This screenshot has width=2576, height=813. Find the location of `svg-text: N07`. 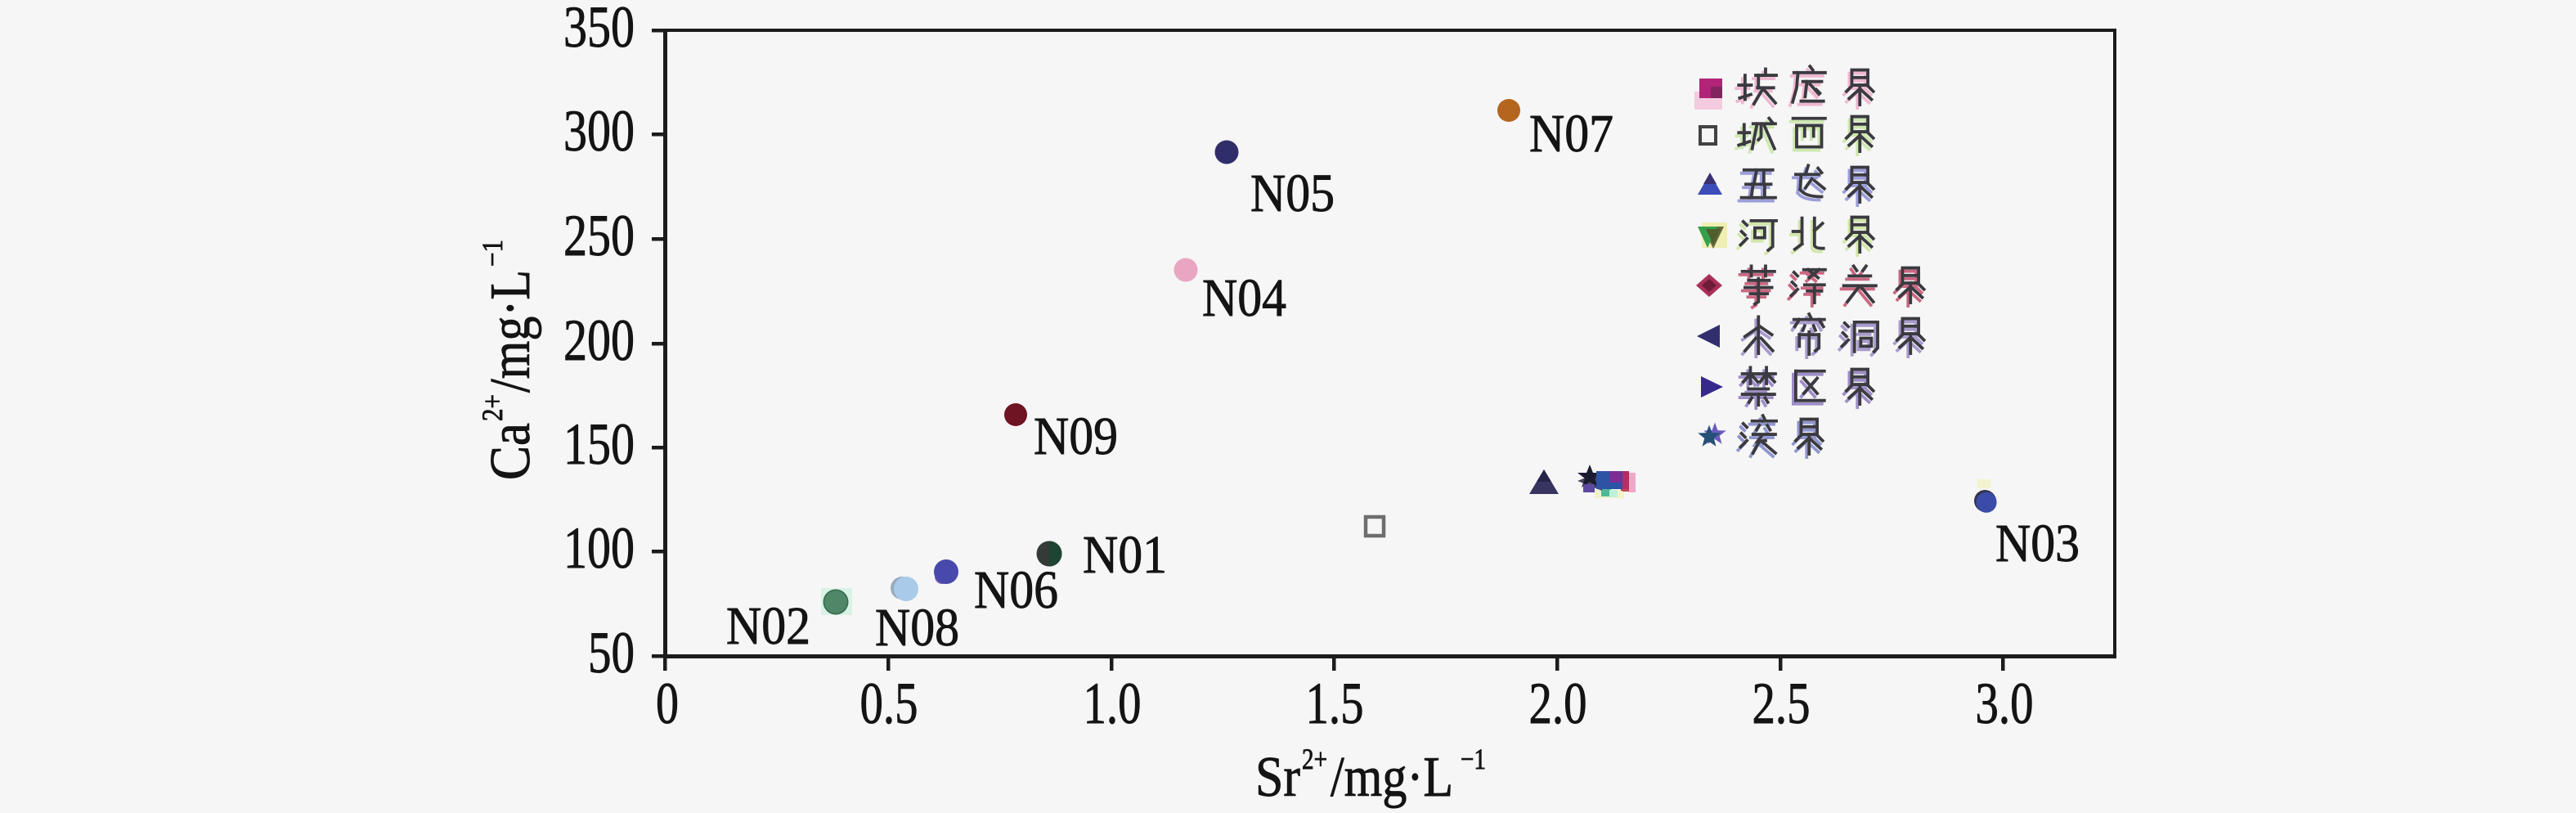

svg-text: N07 is located at coordinates (1571, 134).